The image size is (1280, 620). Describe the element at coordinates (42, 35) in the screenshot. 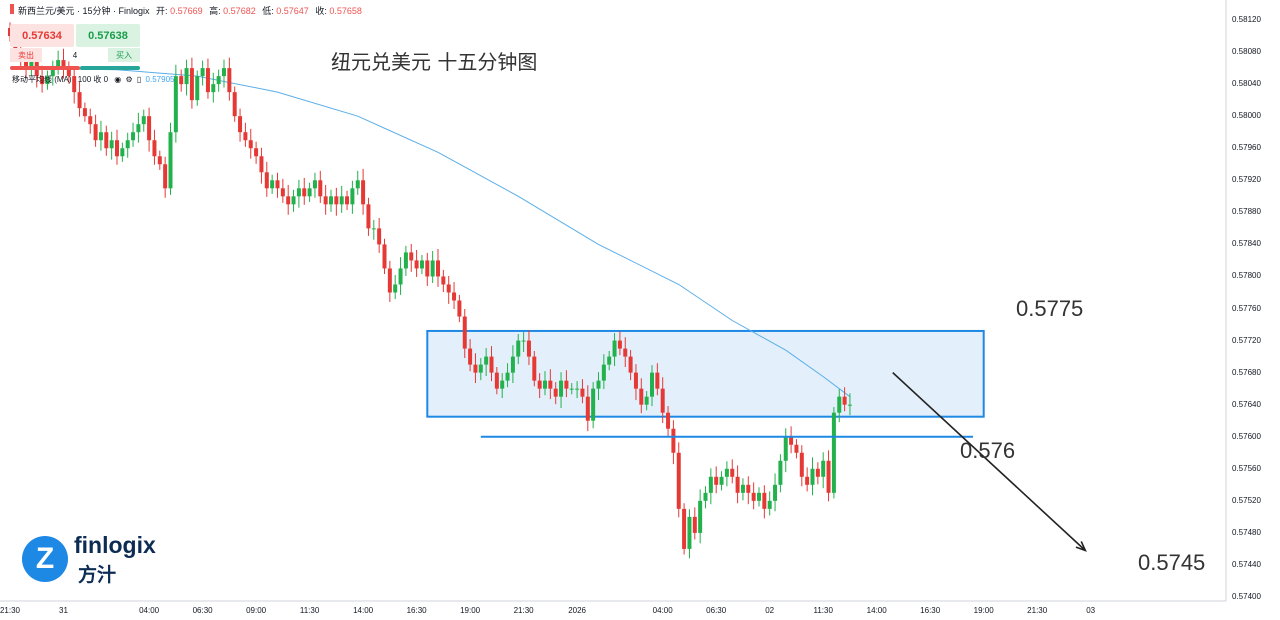

I see `sell-price-button: 0.57634` at that location.